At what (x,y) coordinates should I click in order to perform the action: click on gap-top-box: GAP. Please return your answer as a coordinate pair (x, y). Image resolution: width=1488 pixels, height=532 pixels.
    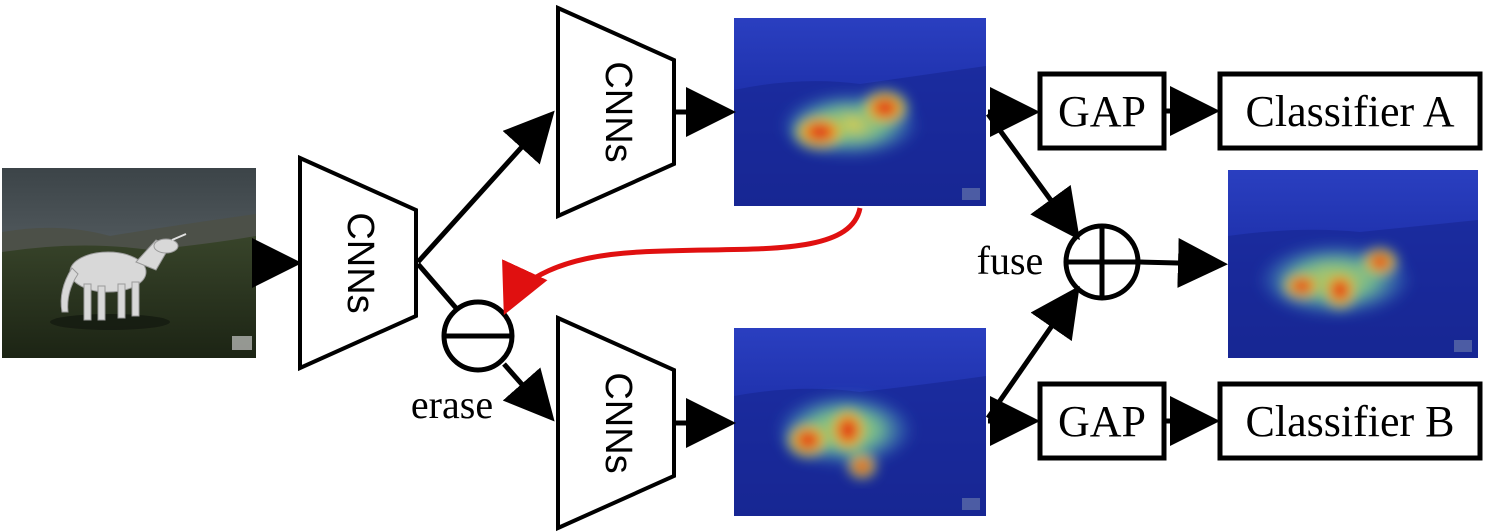
    Looking at the image, I should click on (1102, 111).